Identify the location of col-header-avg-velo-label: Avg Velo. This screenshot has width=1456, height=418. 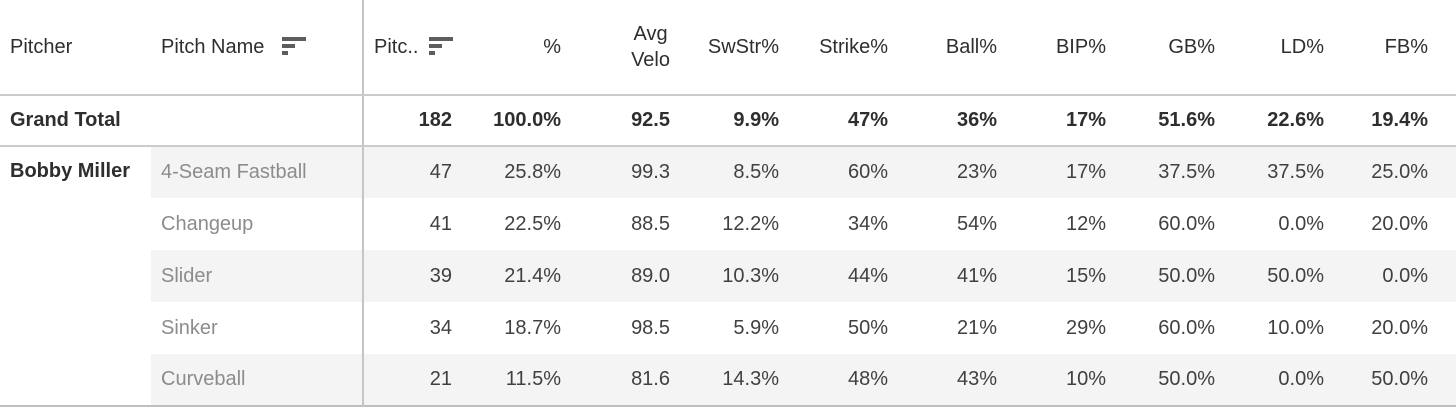
(650, 47).